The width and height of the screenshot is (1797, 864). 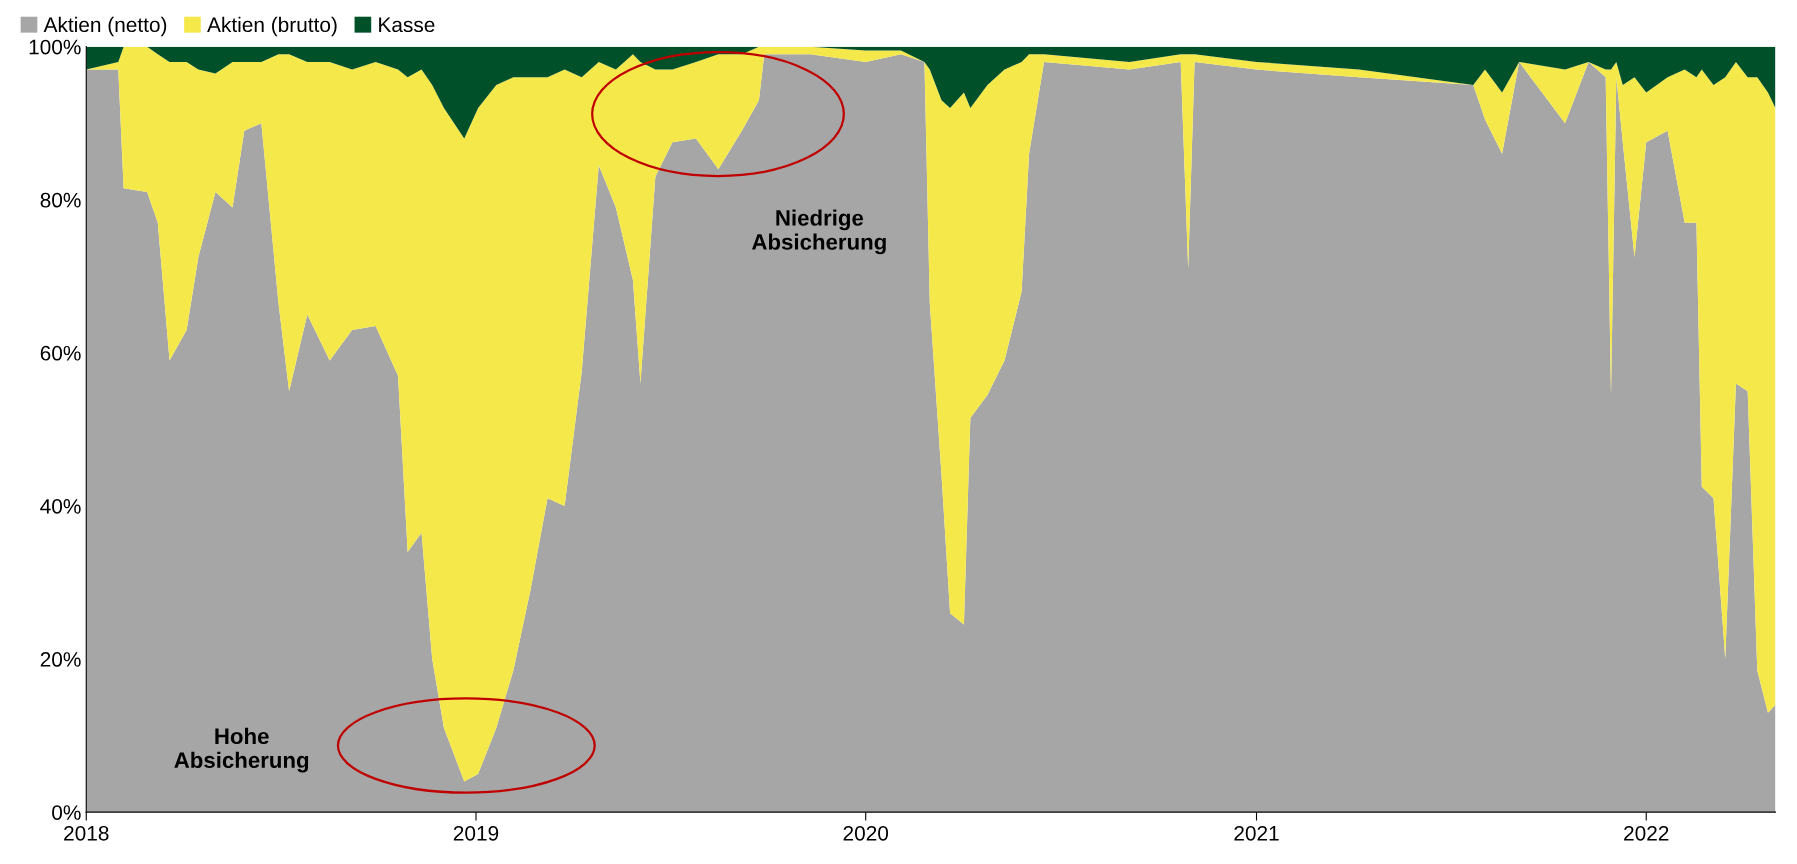 What do you see at coordinates (60, 506) in the screenshot?
I see `y-tick-label: 40%` at bounding box center [60, 506].